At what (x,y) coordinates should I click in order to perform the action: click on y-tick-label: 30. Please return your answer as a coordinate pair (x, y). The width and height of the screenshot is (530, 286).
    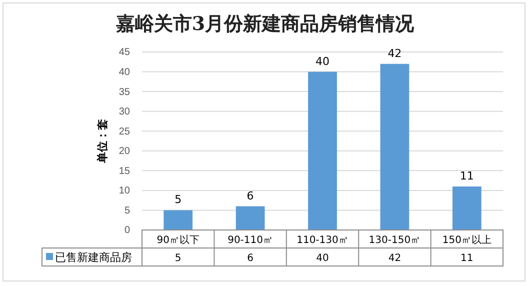
    Looking at the image, I should click on (124, 112).